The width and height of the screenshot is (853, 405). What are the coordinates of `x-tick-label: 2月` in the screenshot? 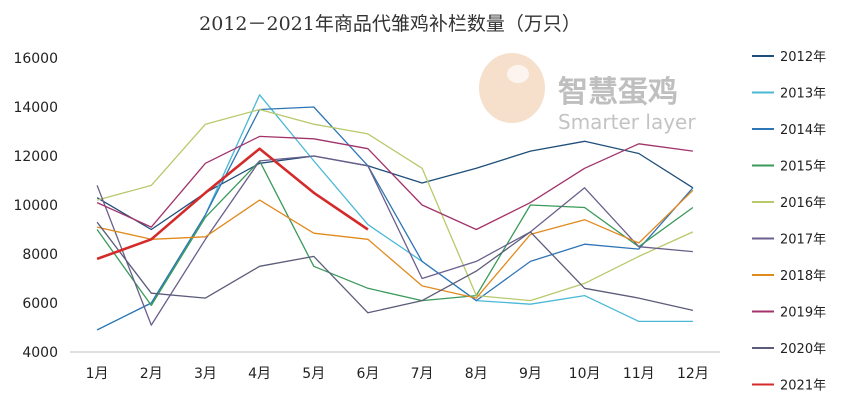 It's located at (151, 374).